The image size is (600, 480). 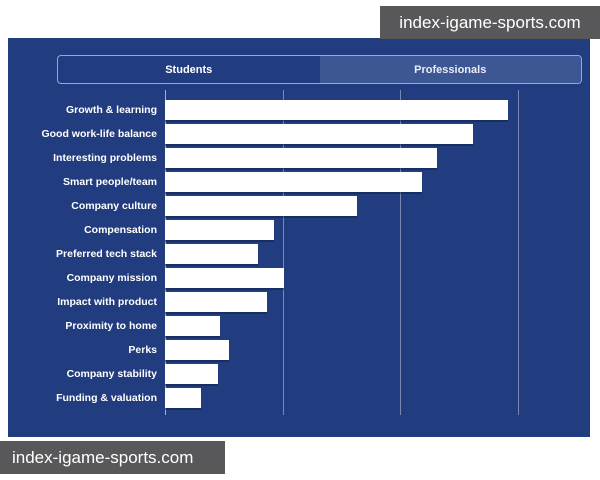 What do you see at coordinates (106, 254) in the screenshot?
I see `bar-label: Preferred tech stack` at bounding box center [106, 254].